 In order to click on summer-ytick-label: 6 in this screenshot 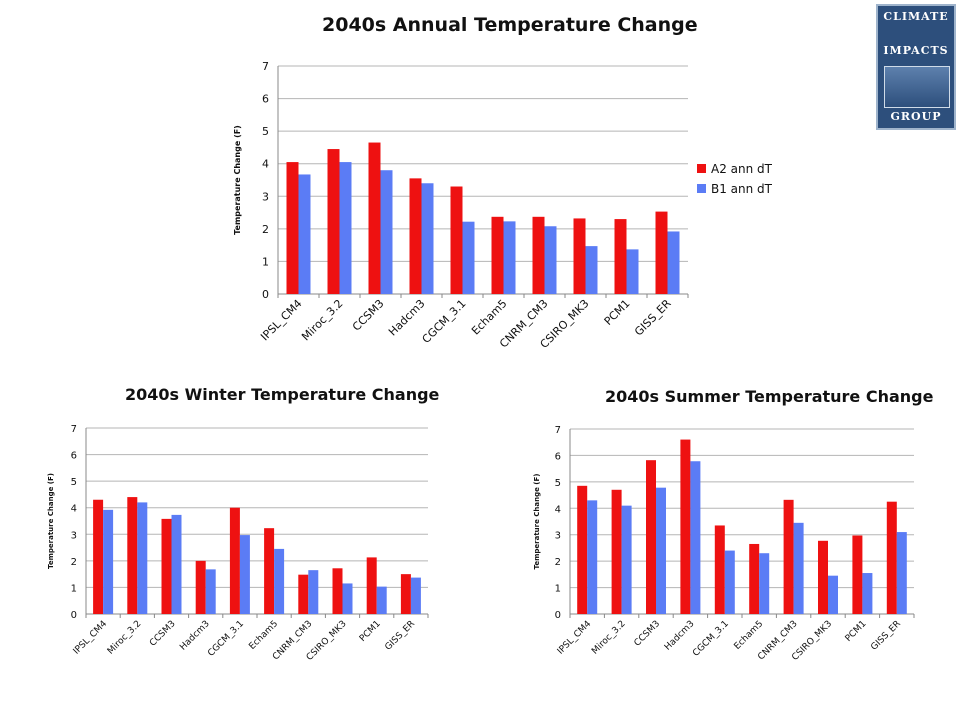, I will do `click(558, 456)`.